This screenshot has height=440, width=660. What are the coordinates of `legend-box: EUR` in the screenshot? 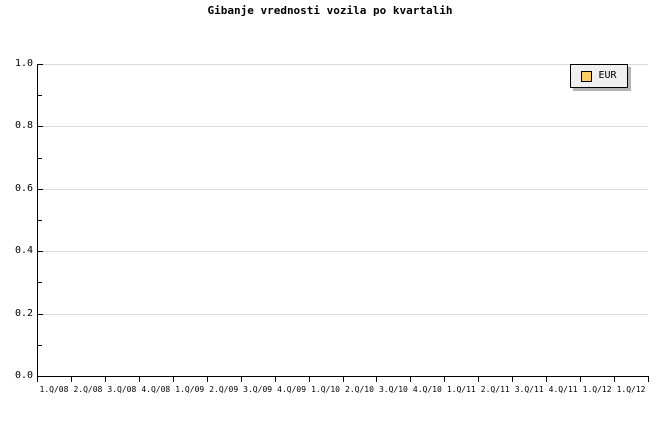 It's located at (599, 76).